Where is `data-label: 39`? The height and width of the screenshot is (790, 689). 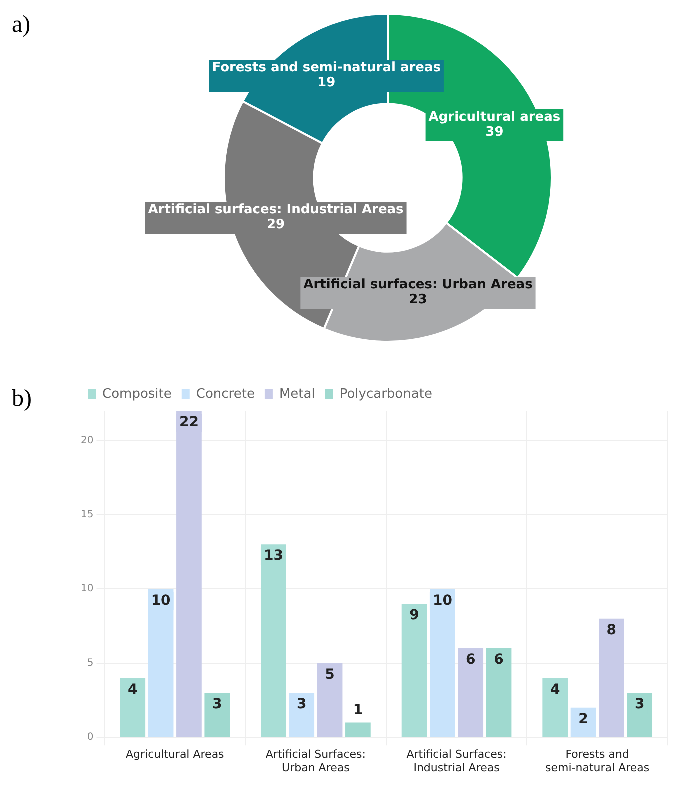 data-label: 39 is located at coordinates (495, 132).